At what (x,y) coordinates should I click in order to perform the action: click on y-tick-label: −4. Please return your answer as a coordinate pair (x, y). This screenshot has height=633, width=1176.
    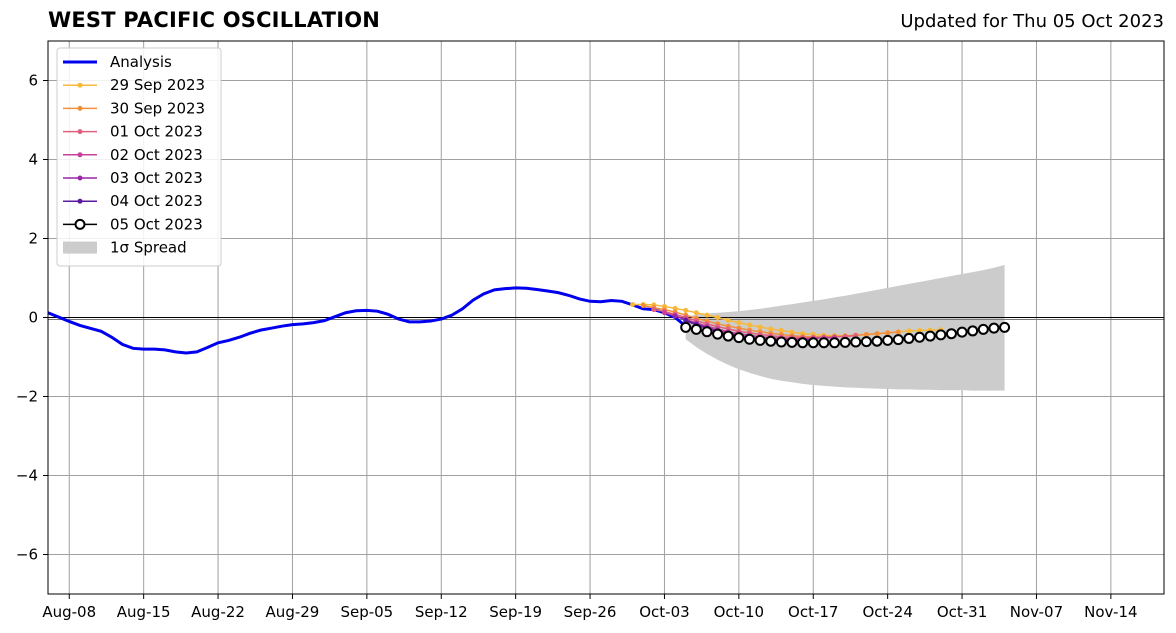
    Looking at the image, I should click on (27, 476).